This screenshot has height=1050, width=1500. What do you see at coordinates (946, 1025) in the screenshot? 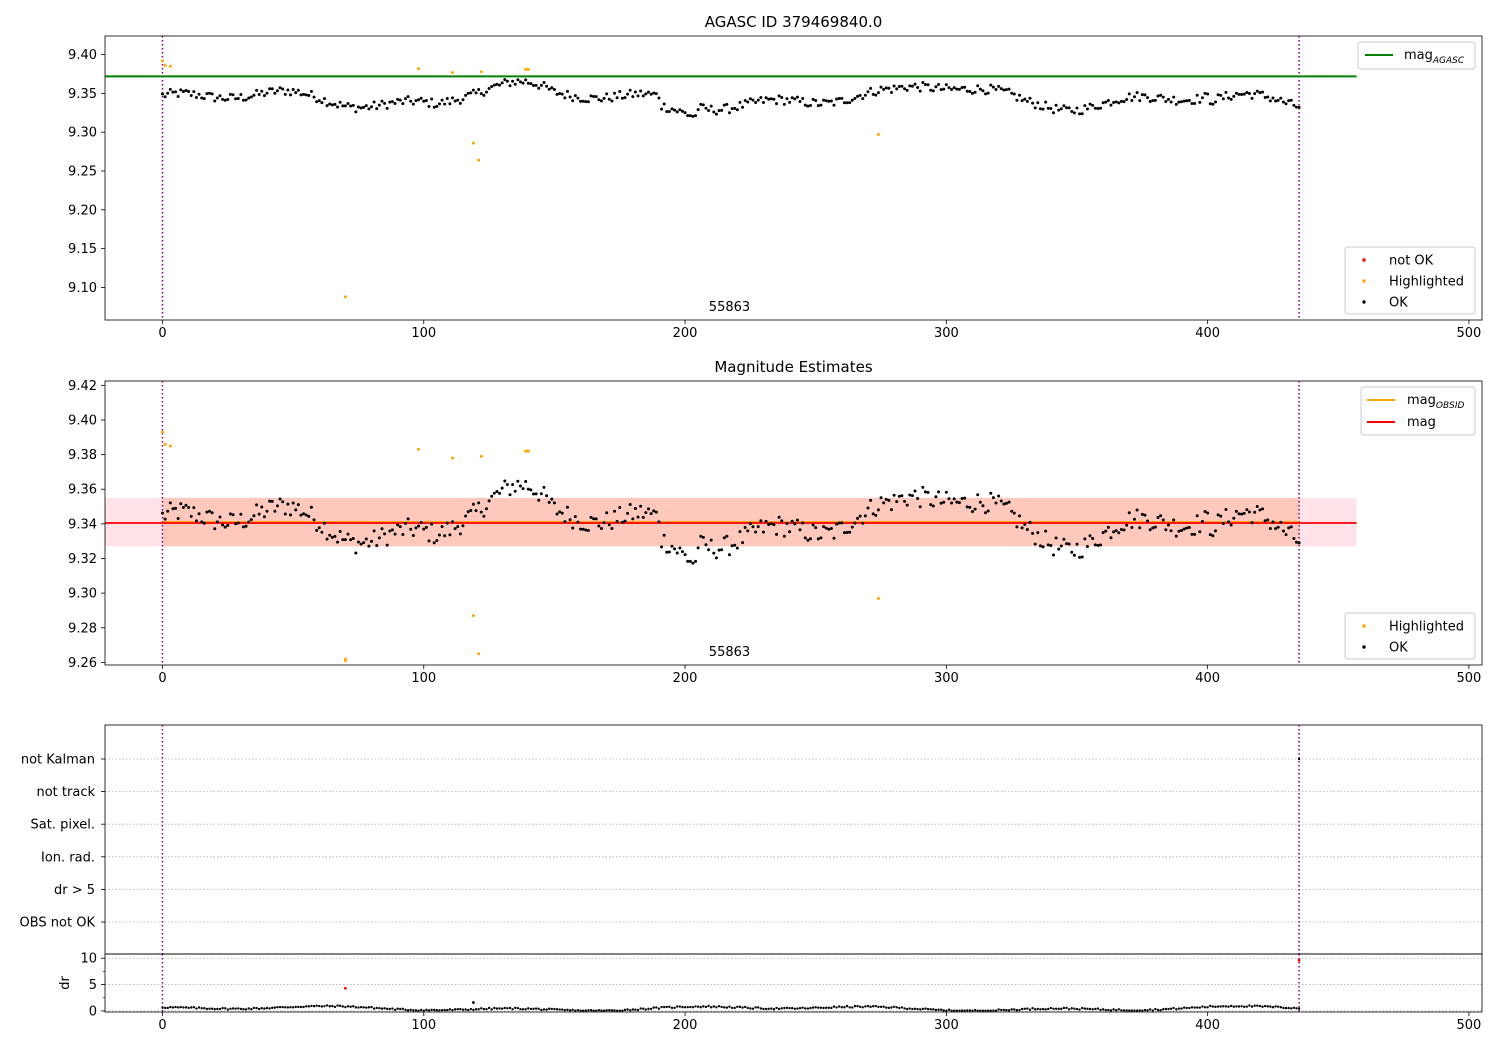
I see `x-tick-label: 300` at bounding box center [946, 1025].